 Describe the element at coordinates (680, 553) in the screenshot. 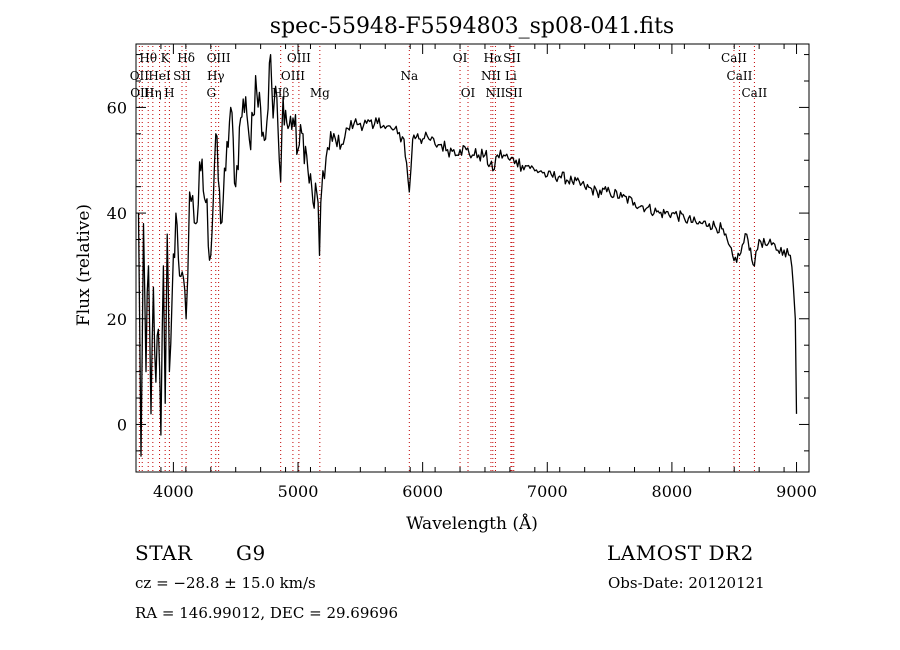

I see `survey-name: LAMOST DR2` at that location.